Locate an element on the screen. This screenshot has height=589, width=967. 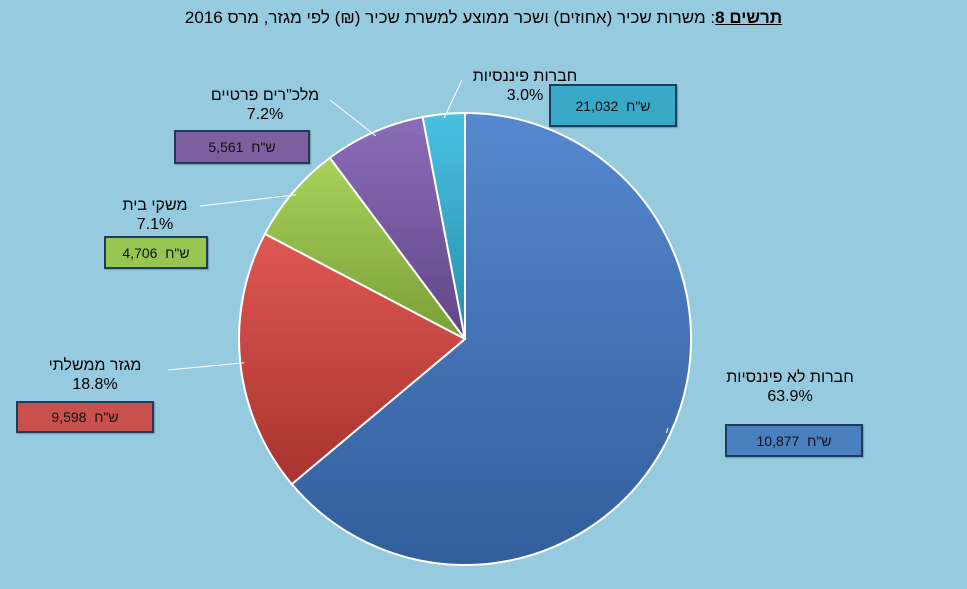
wage-value: 5,561 is located at coordinates (226, 147).